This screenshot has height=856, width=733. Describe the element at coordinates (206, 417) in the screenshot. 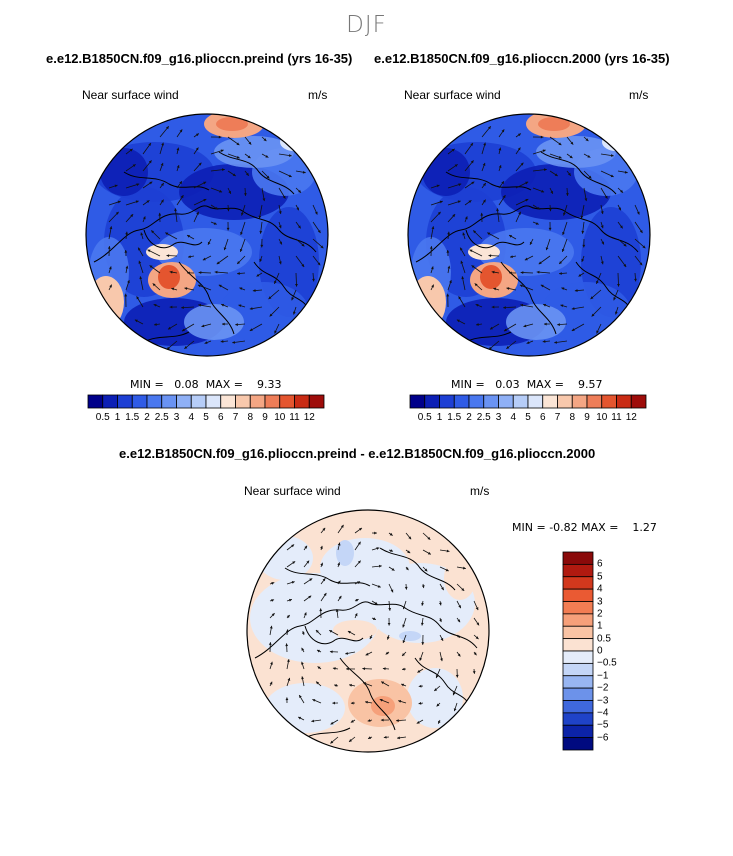

I see `colorbar-tick-label: 5` at that location.